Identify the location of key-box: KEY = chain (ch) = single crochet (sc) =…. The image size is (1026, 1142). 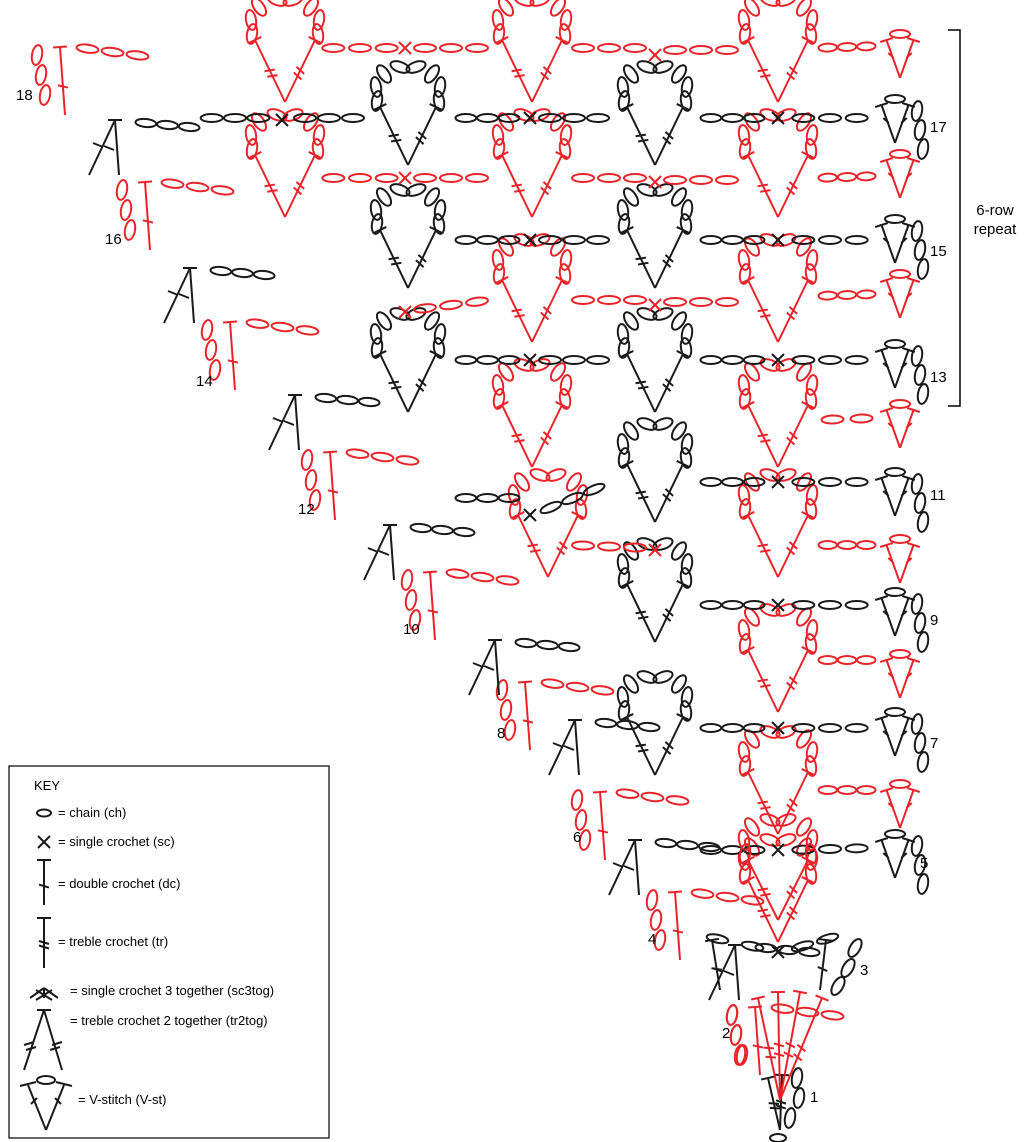
(169, 952).